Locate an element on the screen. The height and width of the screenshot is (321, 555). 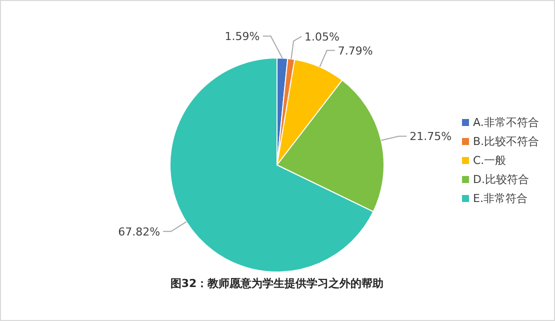
text: 图32：教师愿意为学生提供学习之外的帮助 is located at coordinates (277, 283).